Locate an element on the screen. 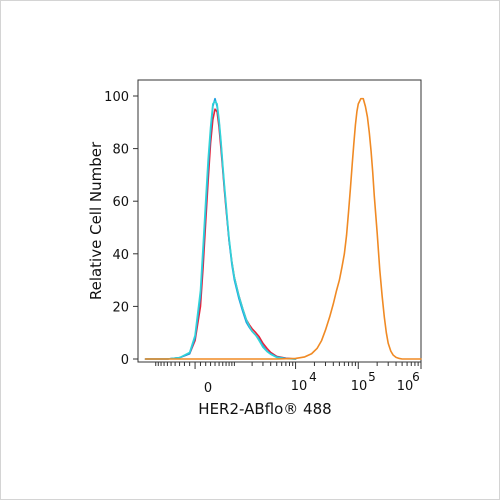 This screenshot has height=500, width=500. y-tick-label-40: 40 is located at coordinates (120, 255).